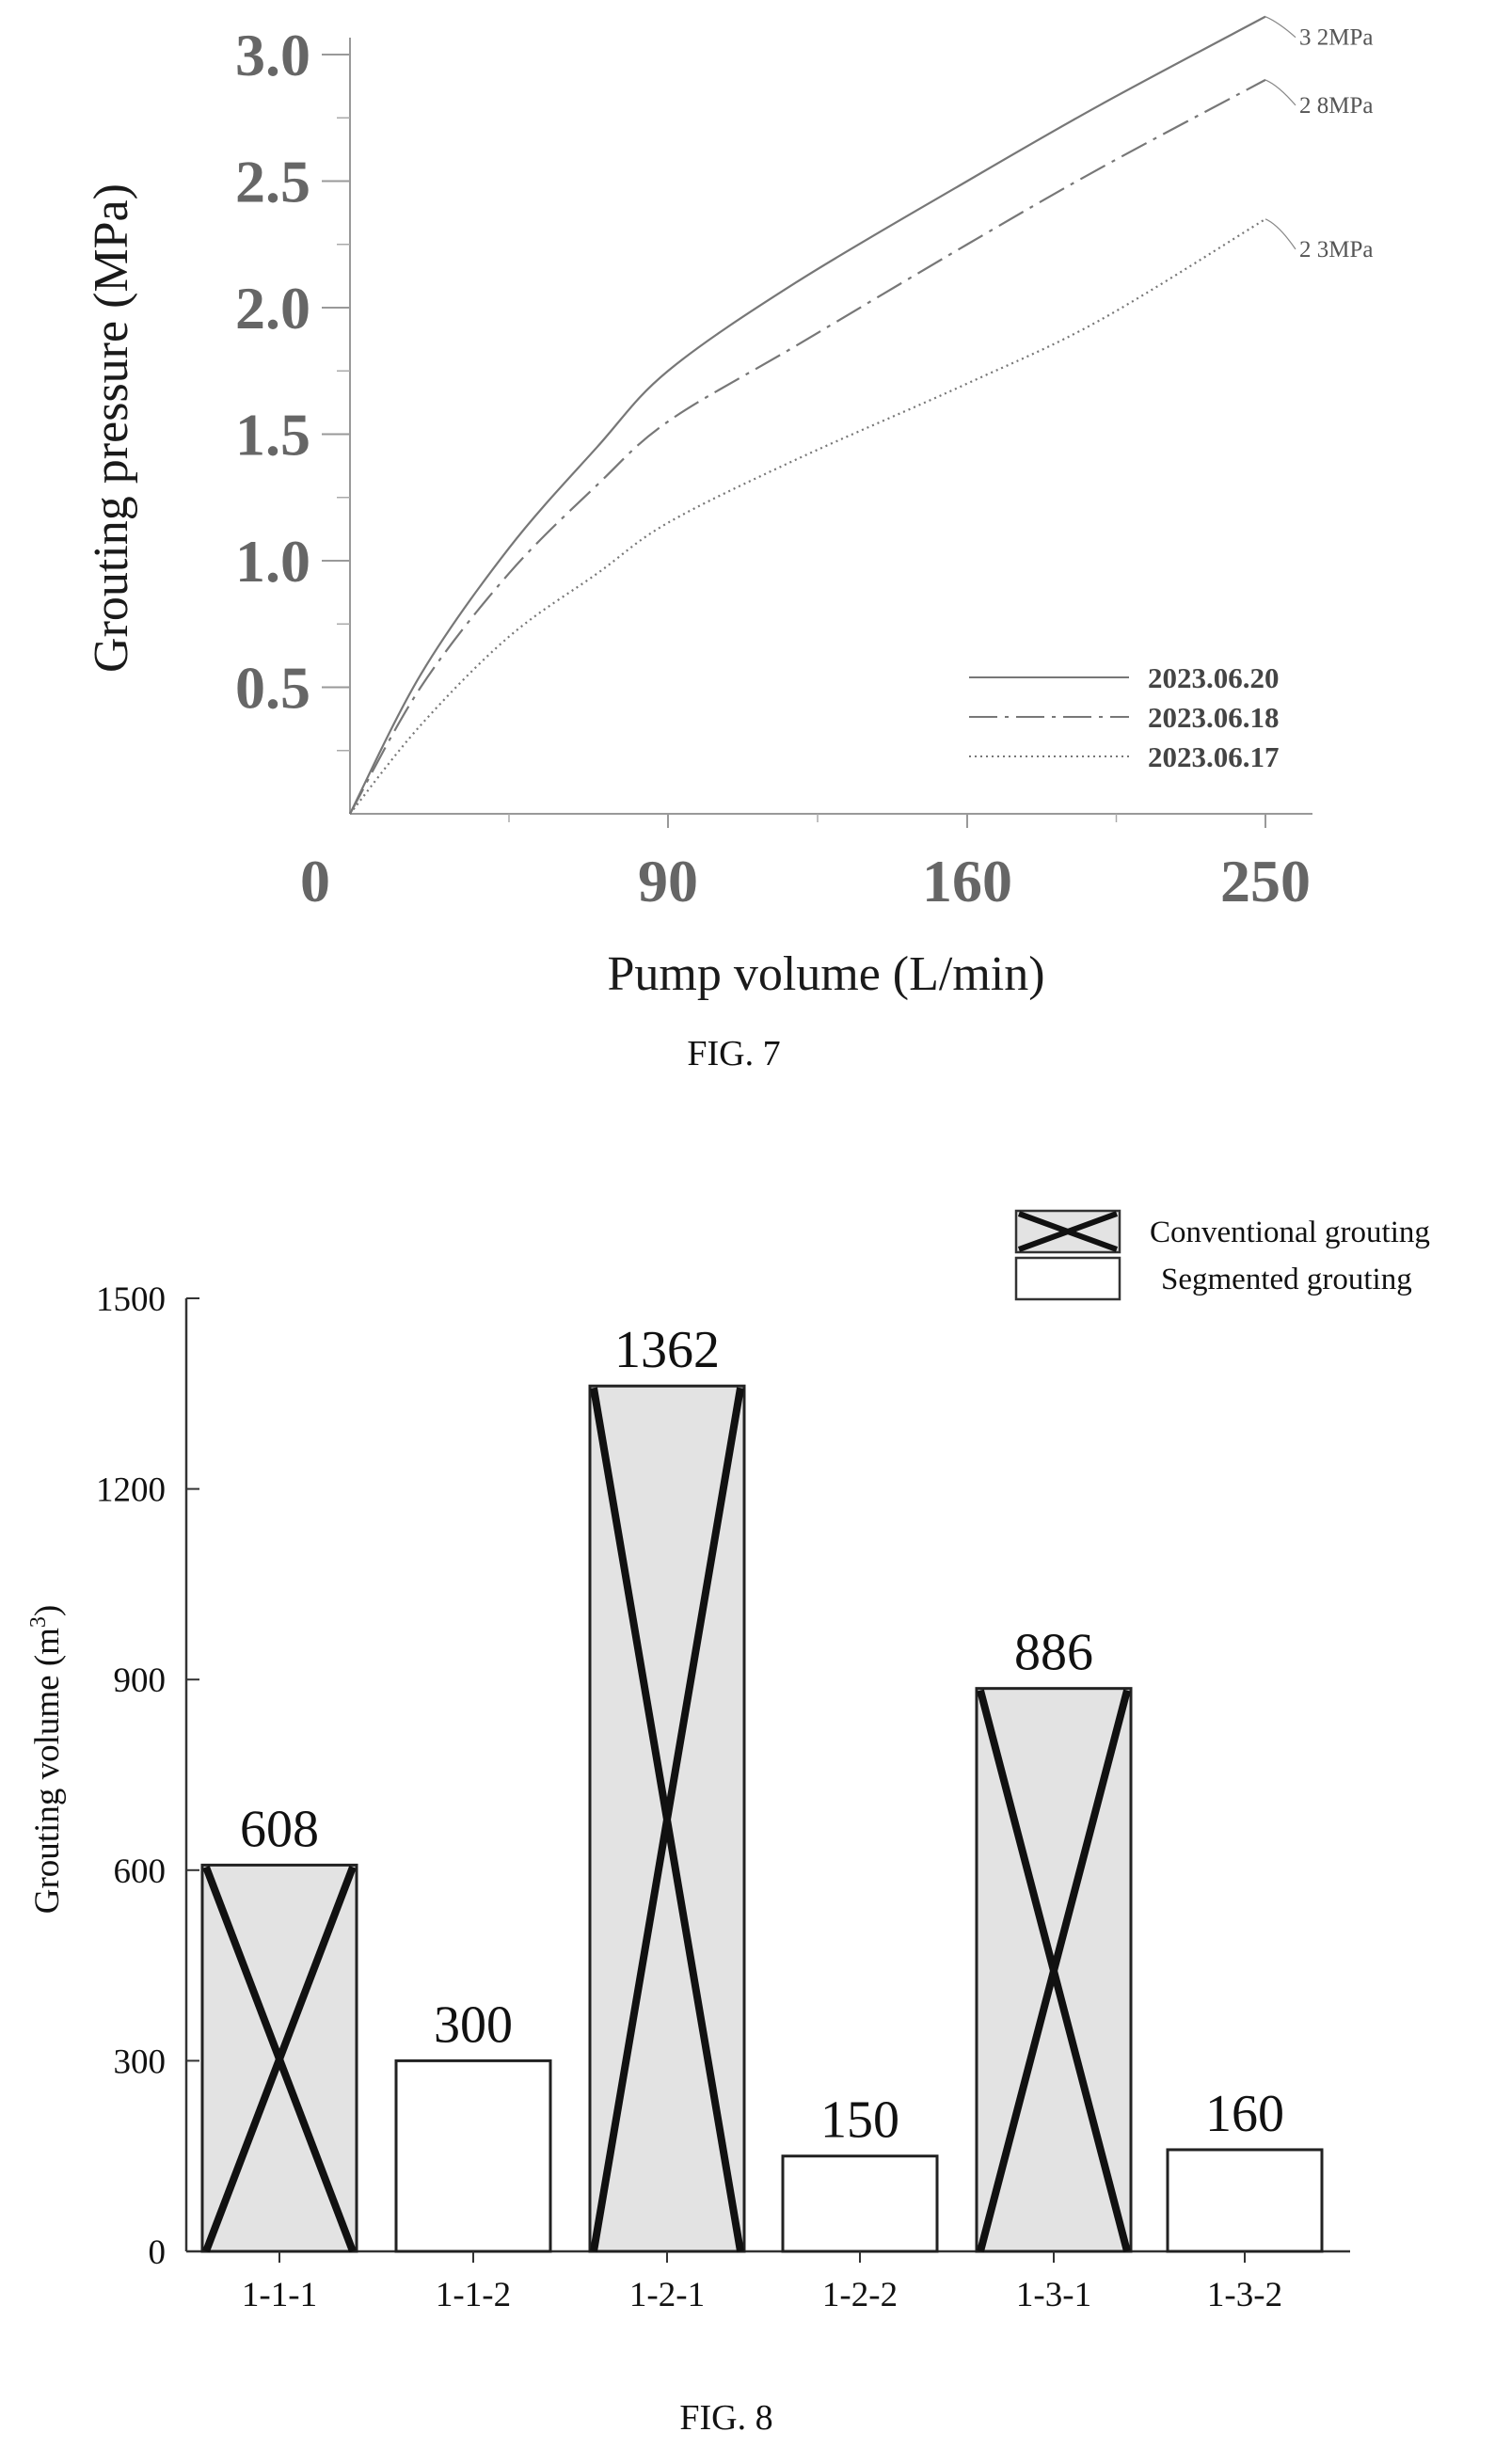 Image resolution: width=1495 pixels, height=2464 pixels. Describe the element at coordinates (967, 881) in the screenshot. I see `fig7-x-tick-label: 160` at that location.